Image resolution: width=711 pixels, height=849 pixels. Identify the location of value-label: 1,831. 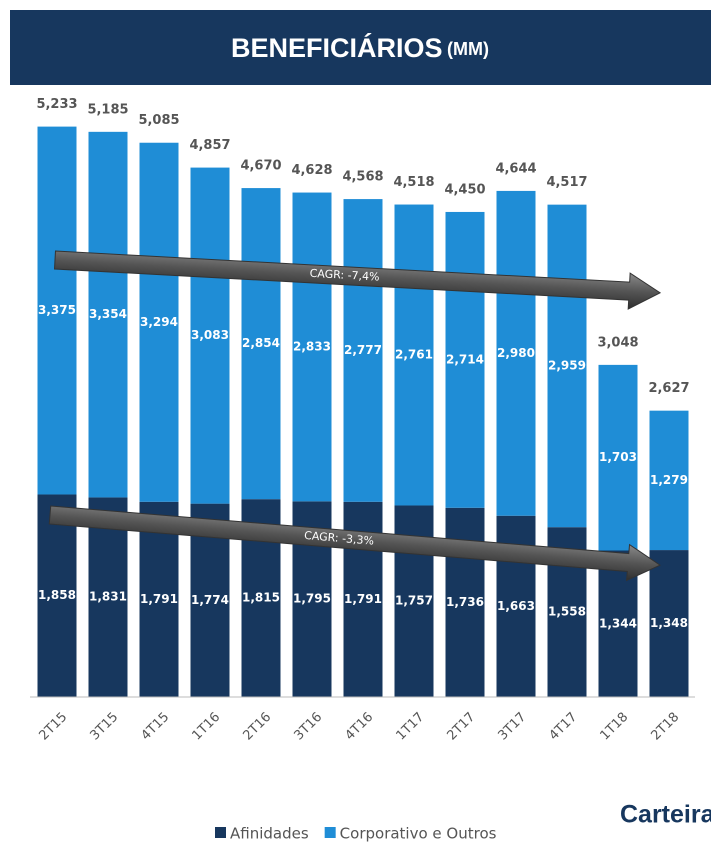
(108, 597).